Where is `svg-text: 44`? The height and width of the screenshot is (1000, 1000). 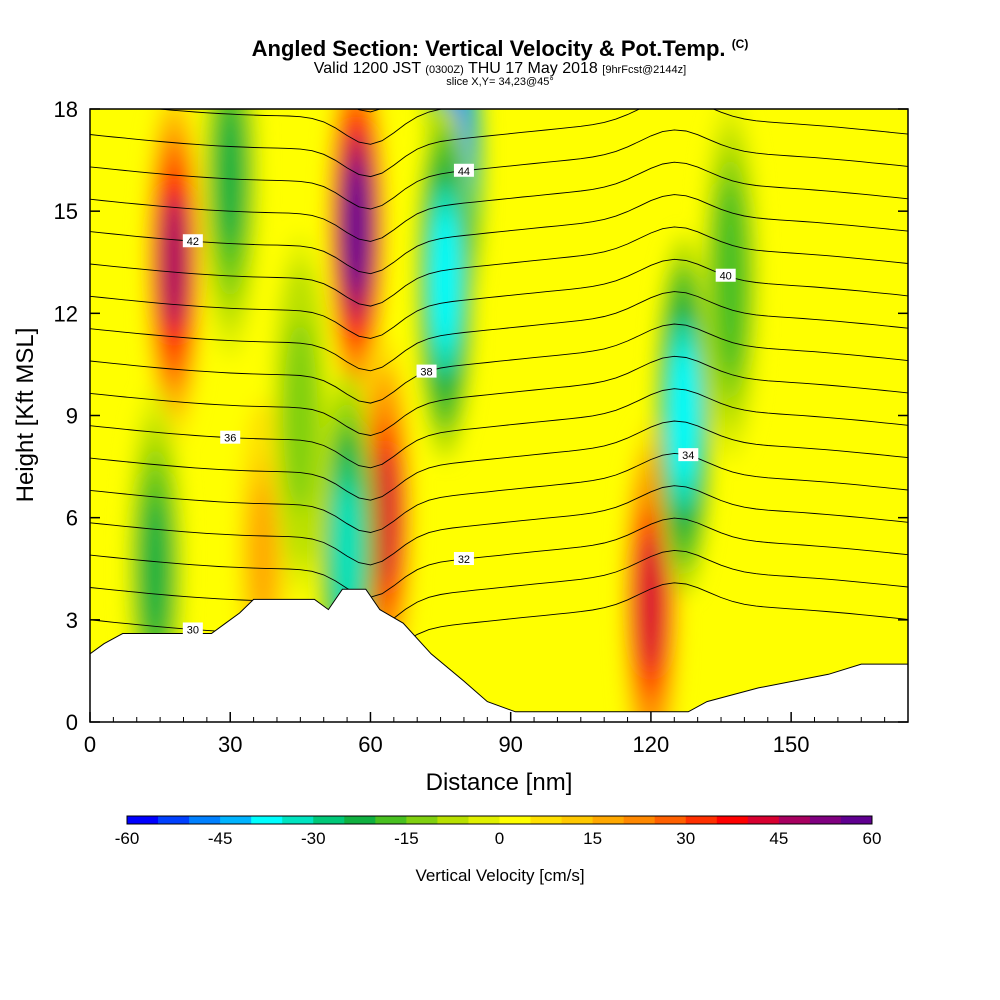
svg-text: 44 is located at coordinates (464, 172).